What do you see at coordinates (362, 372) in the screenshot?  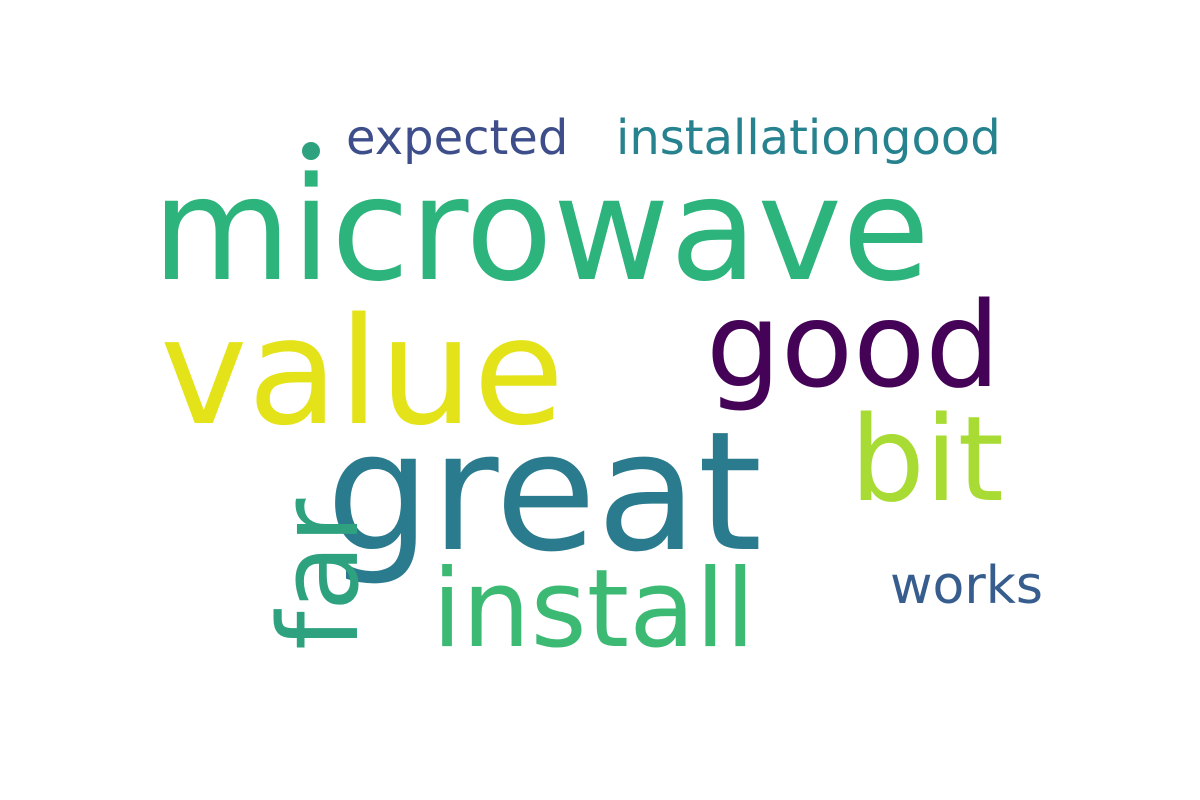 I see `word-value: value` at bounding box center [362, 372].